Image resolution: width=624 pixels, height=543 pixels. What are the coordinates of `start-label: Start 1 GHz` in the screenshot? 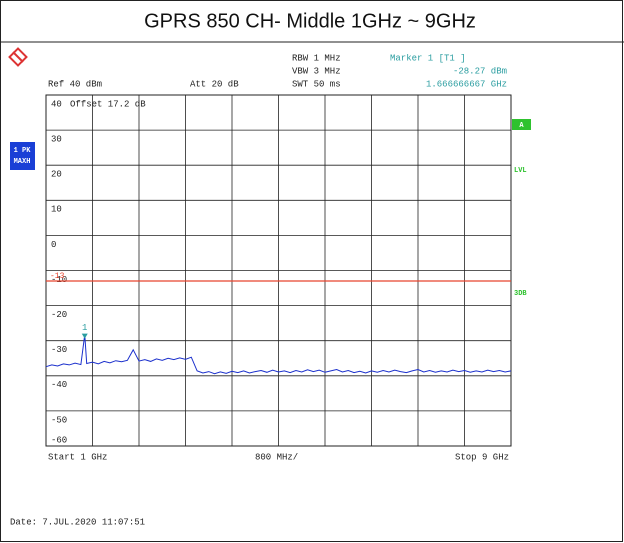 It's located at (77, 457).